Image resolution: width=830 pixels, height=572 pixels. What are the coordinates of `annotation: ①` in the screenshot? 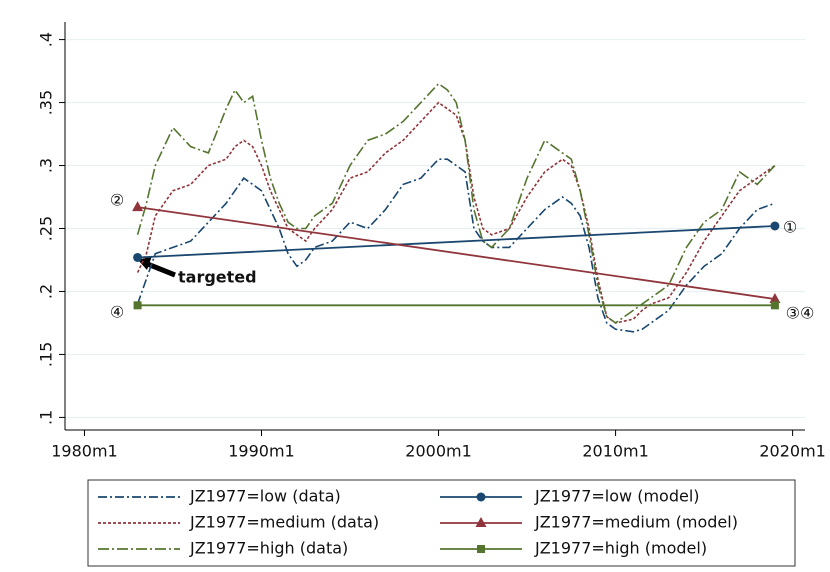 It's located at (790, 227).